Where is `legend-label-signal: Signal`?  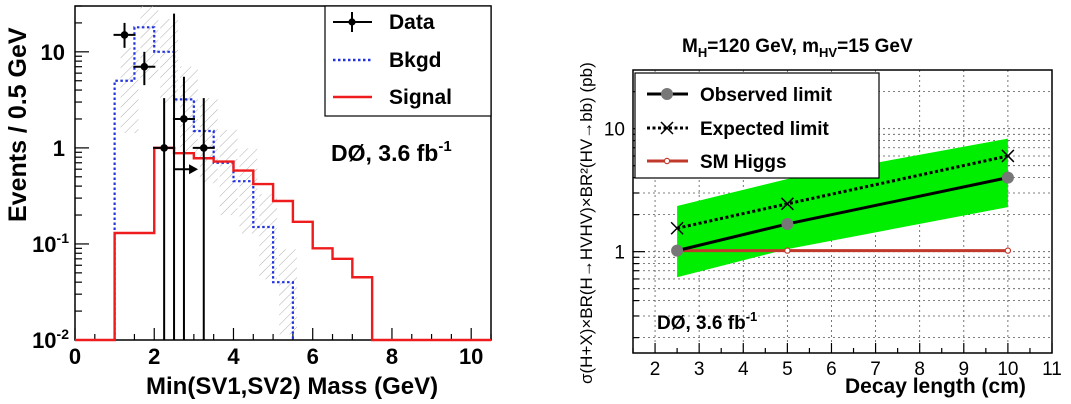
legend-label-signal: Signal is located at coordinates (420, 97).